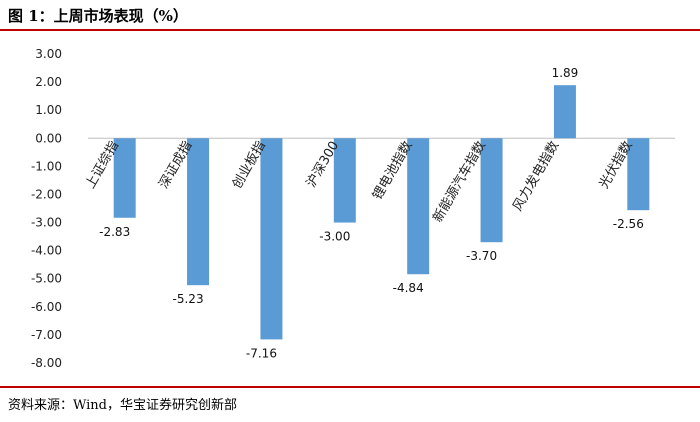 The image size is (700, 422). Describe the element at coordinates (565, 73) in the screenshot. I see `data-label: 1.89` at that location.